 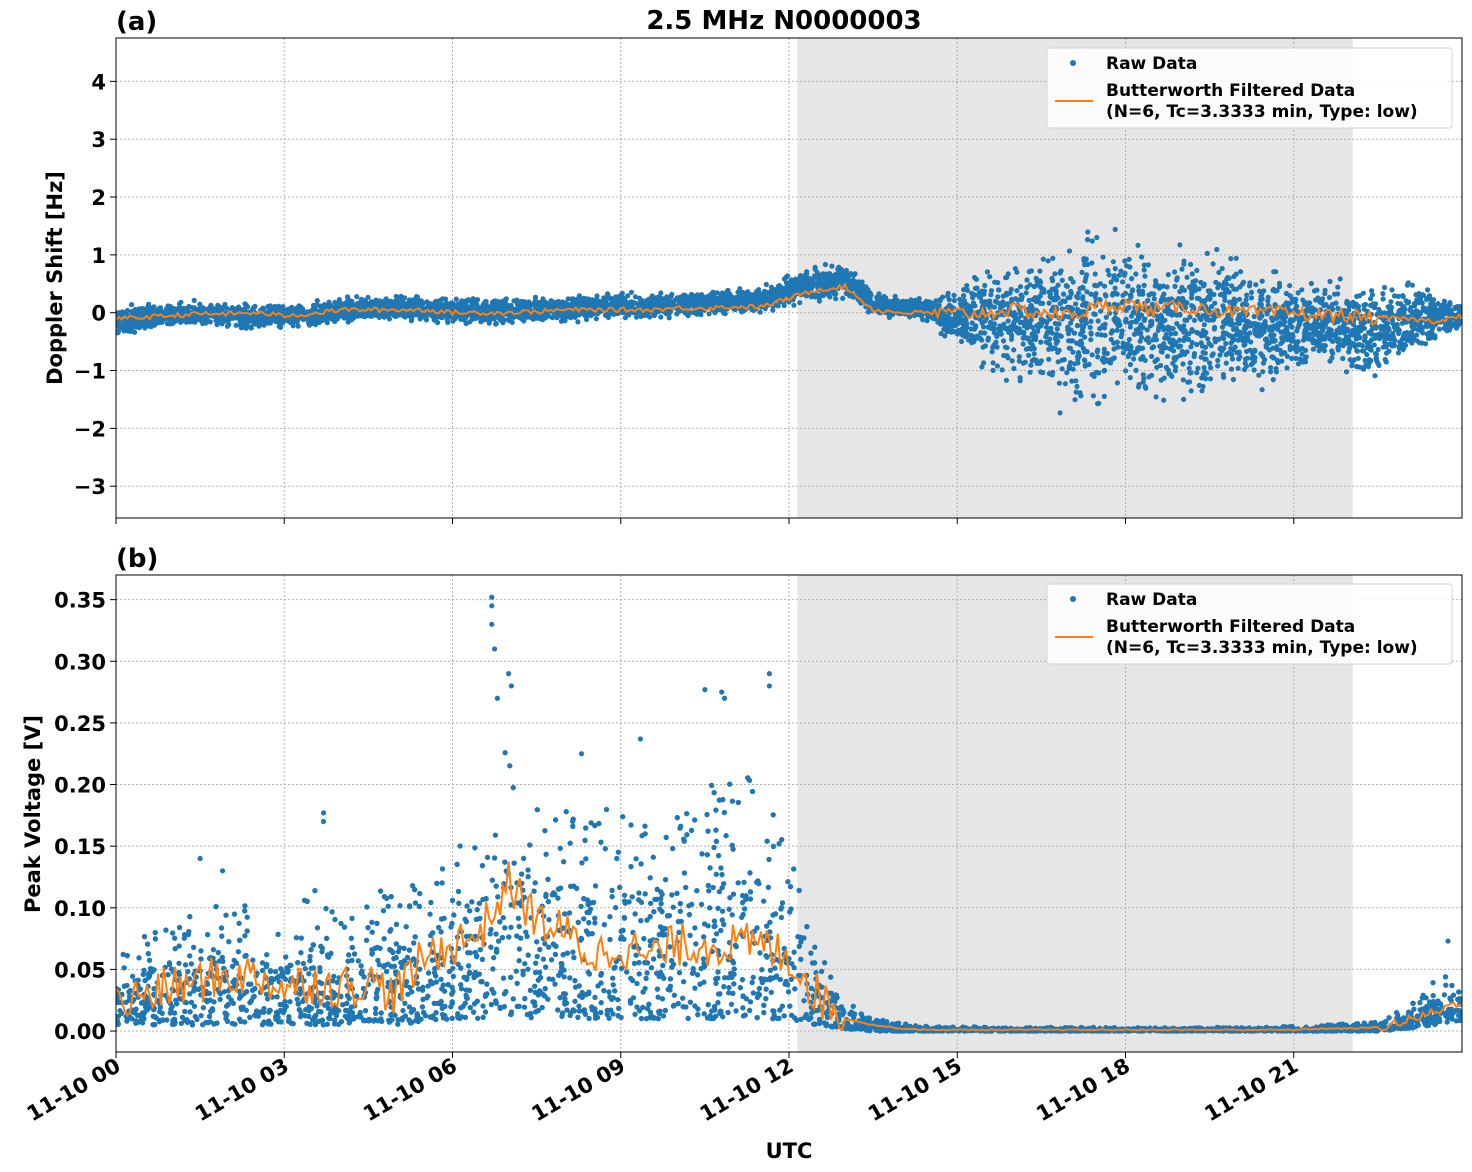 What do you see at coordinates (137, 559) in the screenshot?
I see `panel-b-label: (b)` at bounding box center [137, 559].